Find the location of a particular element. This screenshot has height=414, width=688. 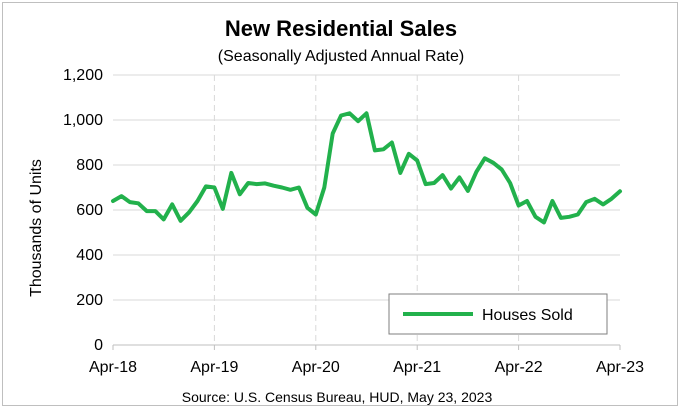

y-tick-label: 800 is located at coordinates (89, 165).